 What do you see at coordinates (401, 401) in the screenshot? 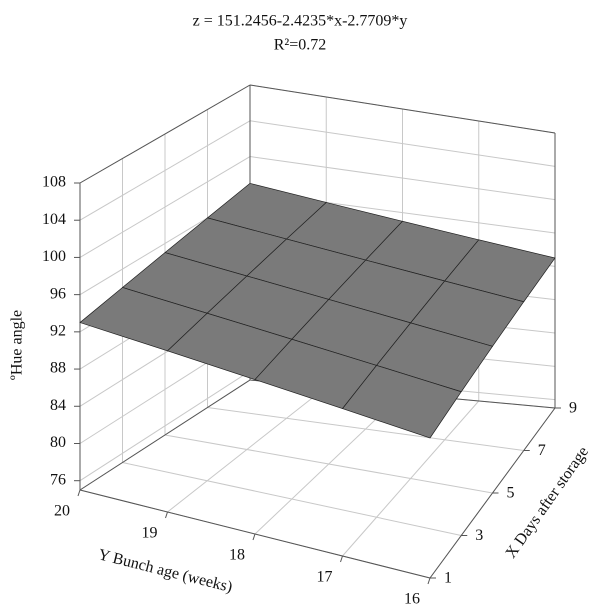
I see `surface-cell` at bounding box center [401, 401].